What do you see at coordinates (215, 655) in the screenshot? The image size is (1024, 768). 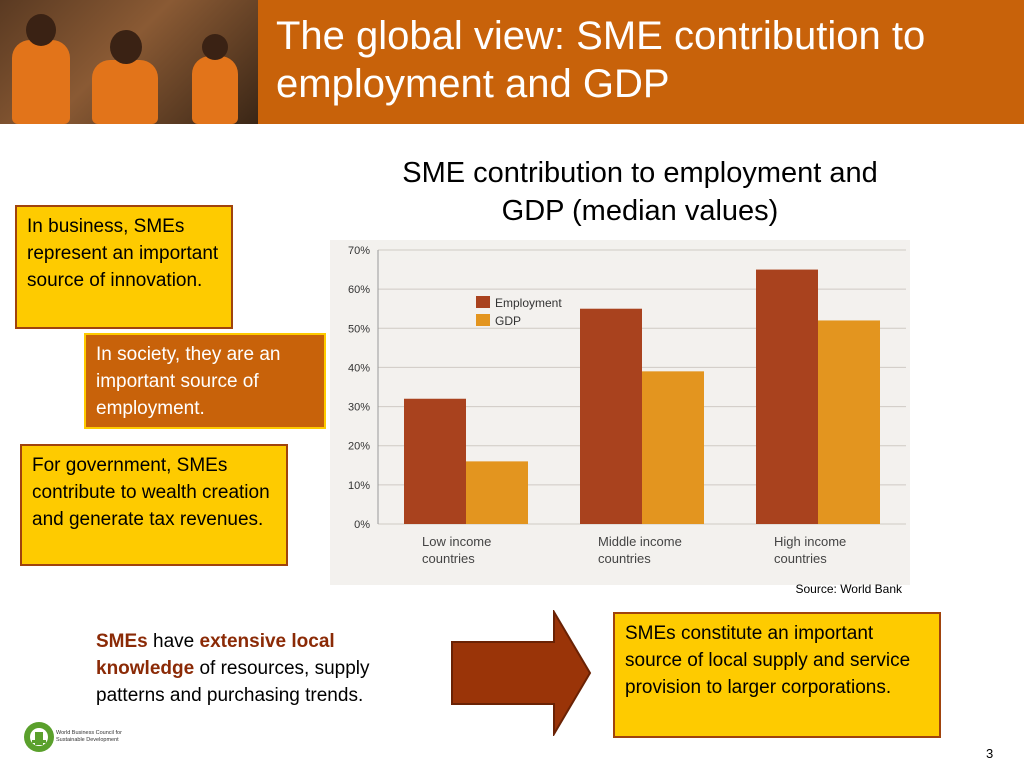 I see `knowledge-text-emphasis: extensive local knowledge` at bounding box center [215, 655].